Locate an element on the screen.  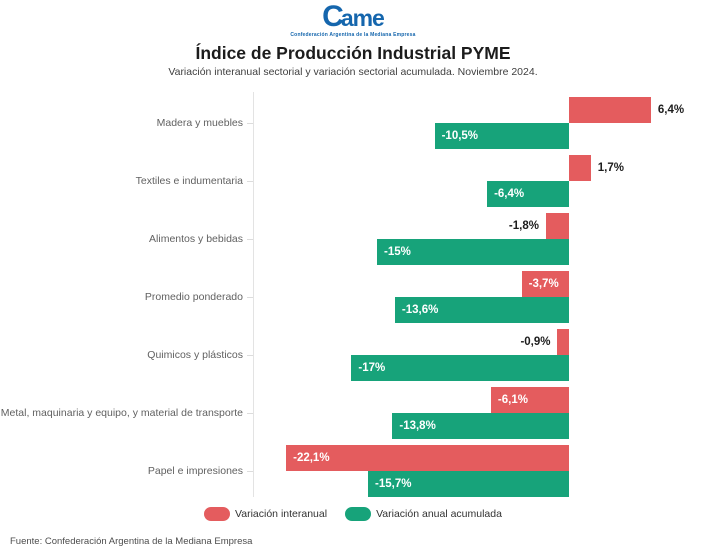
legend-label-interanual: Variación interanual is located at coordinates (281, 514).